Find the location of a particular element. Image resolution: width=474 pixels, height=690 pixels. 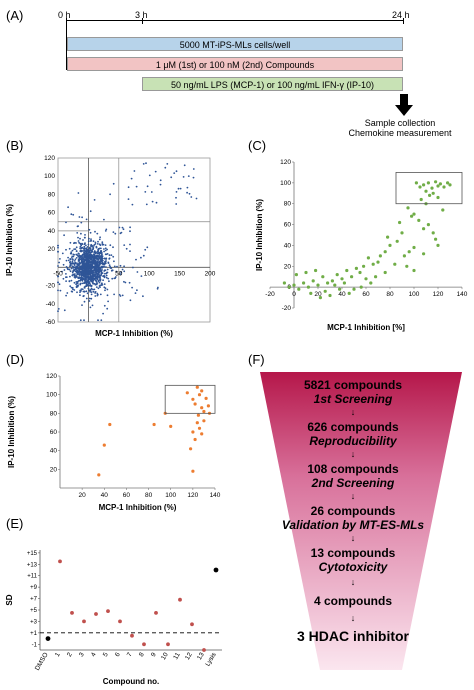

y-tick-label: 100 is located at coordinates (285, 183).